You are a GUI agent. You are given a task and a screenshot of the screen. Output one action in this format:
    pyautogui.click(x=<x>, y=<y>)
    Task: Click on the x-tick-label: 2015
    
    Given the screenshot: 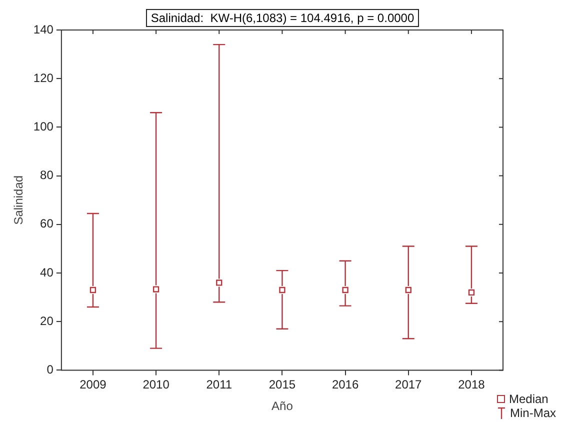 What is the action you would take?
    pyautogui.click(x=282, y=385)
    